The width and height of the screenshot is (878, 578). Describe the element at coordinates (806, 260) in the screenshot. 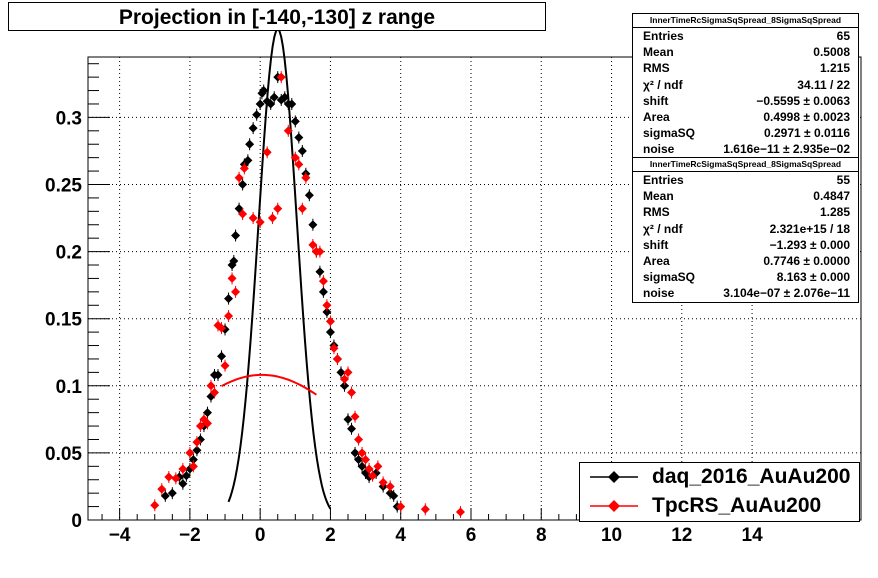

I see `stats-value: 0.7746 ± 0.0000` at that location.